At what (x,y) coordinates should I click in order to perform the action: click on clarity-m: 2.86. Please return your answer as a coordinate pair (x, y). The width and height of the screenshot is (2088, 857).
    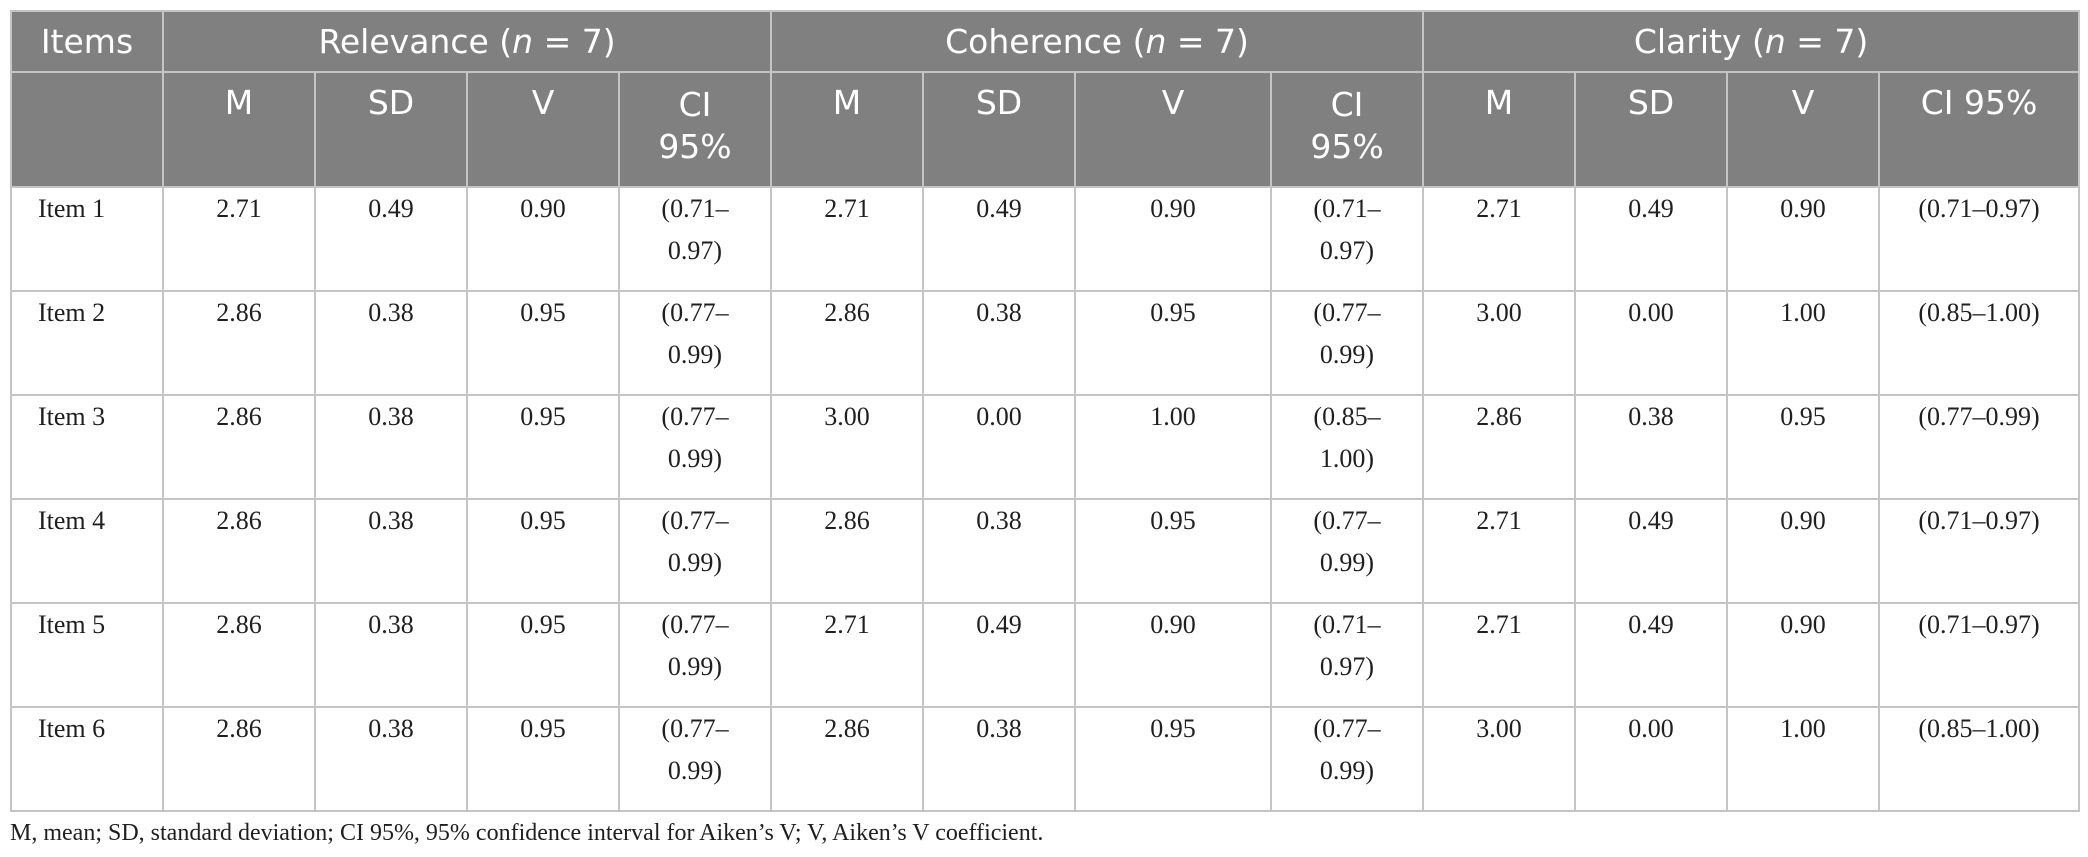
    Looking at the image, I should click on (1499, 447).